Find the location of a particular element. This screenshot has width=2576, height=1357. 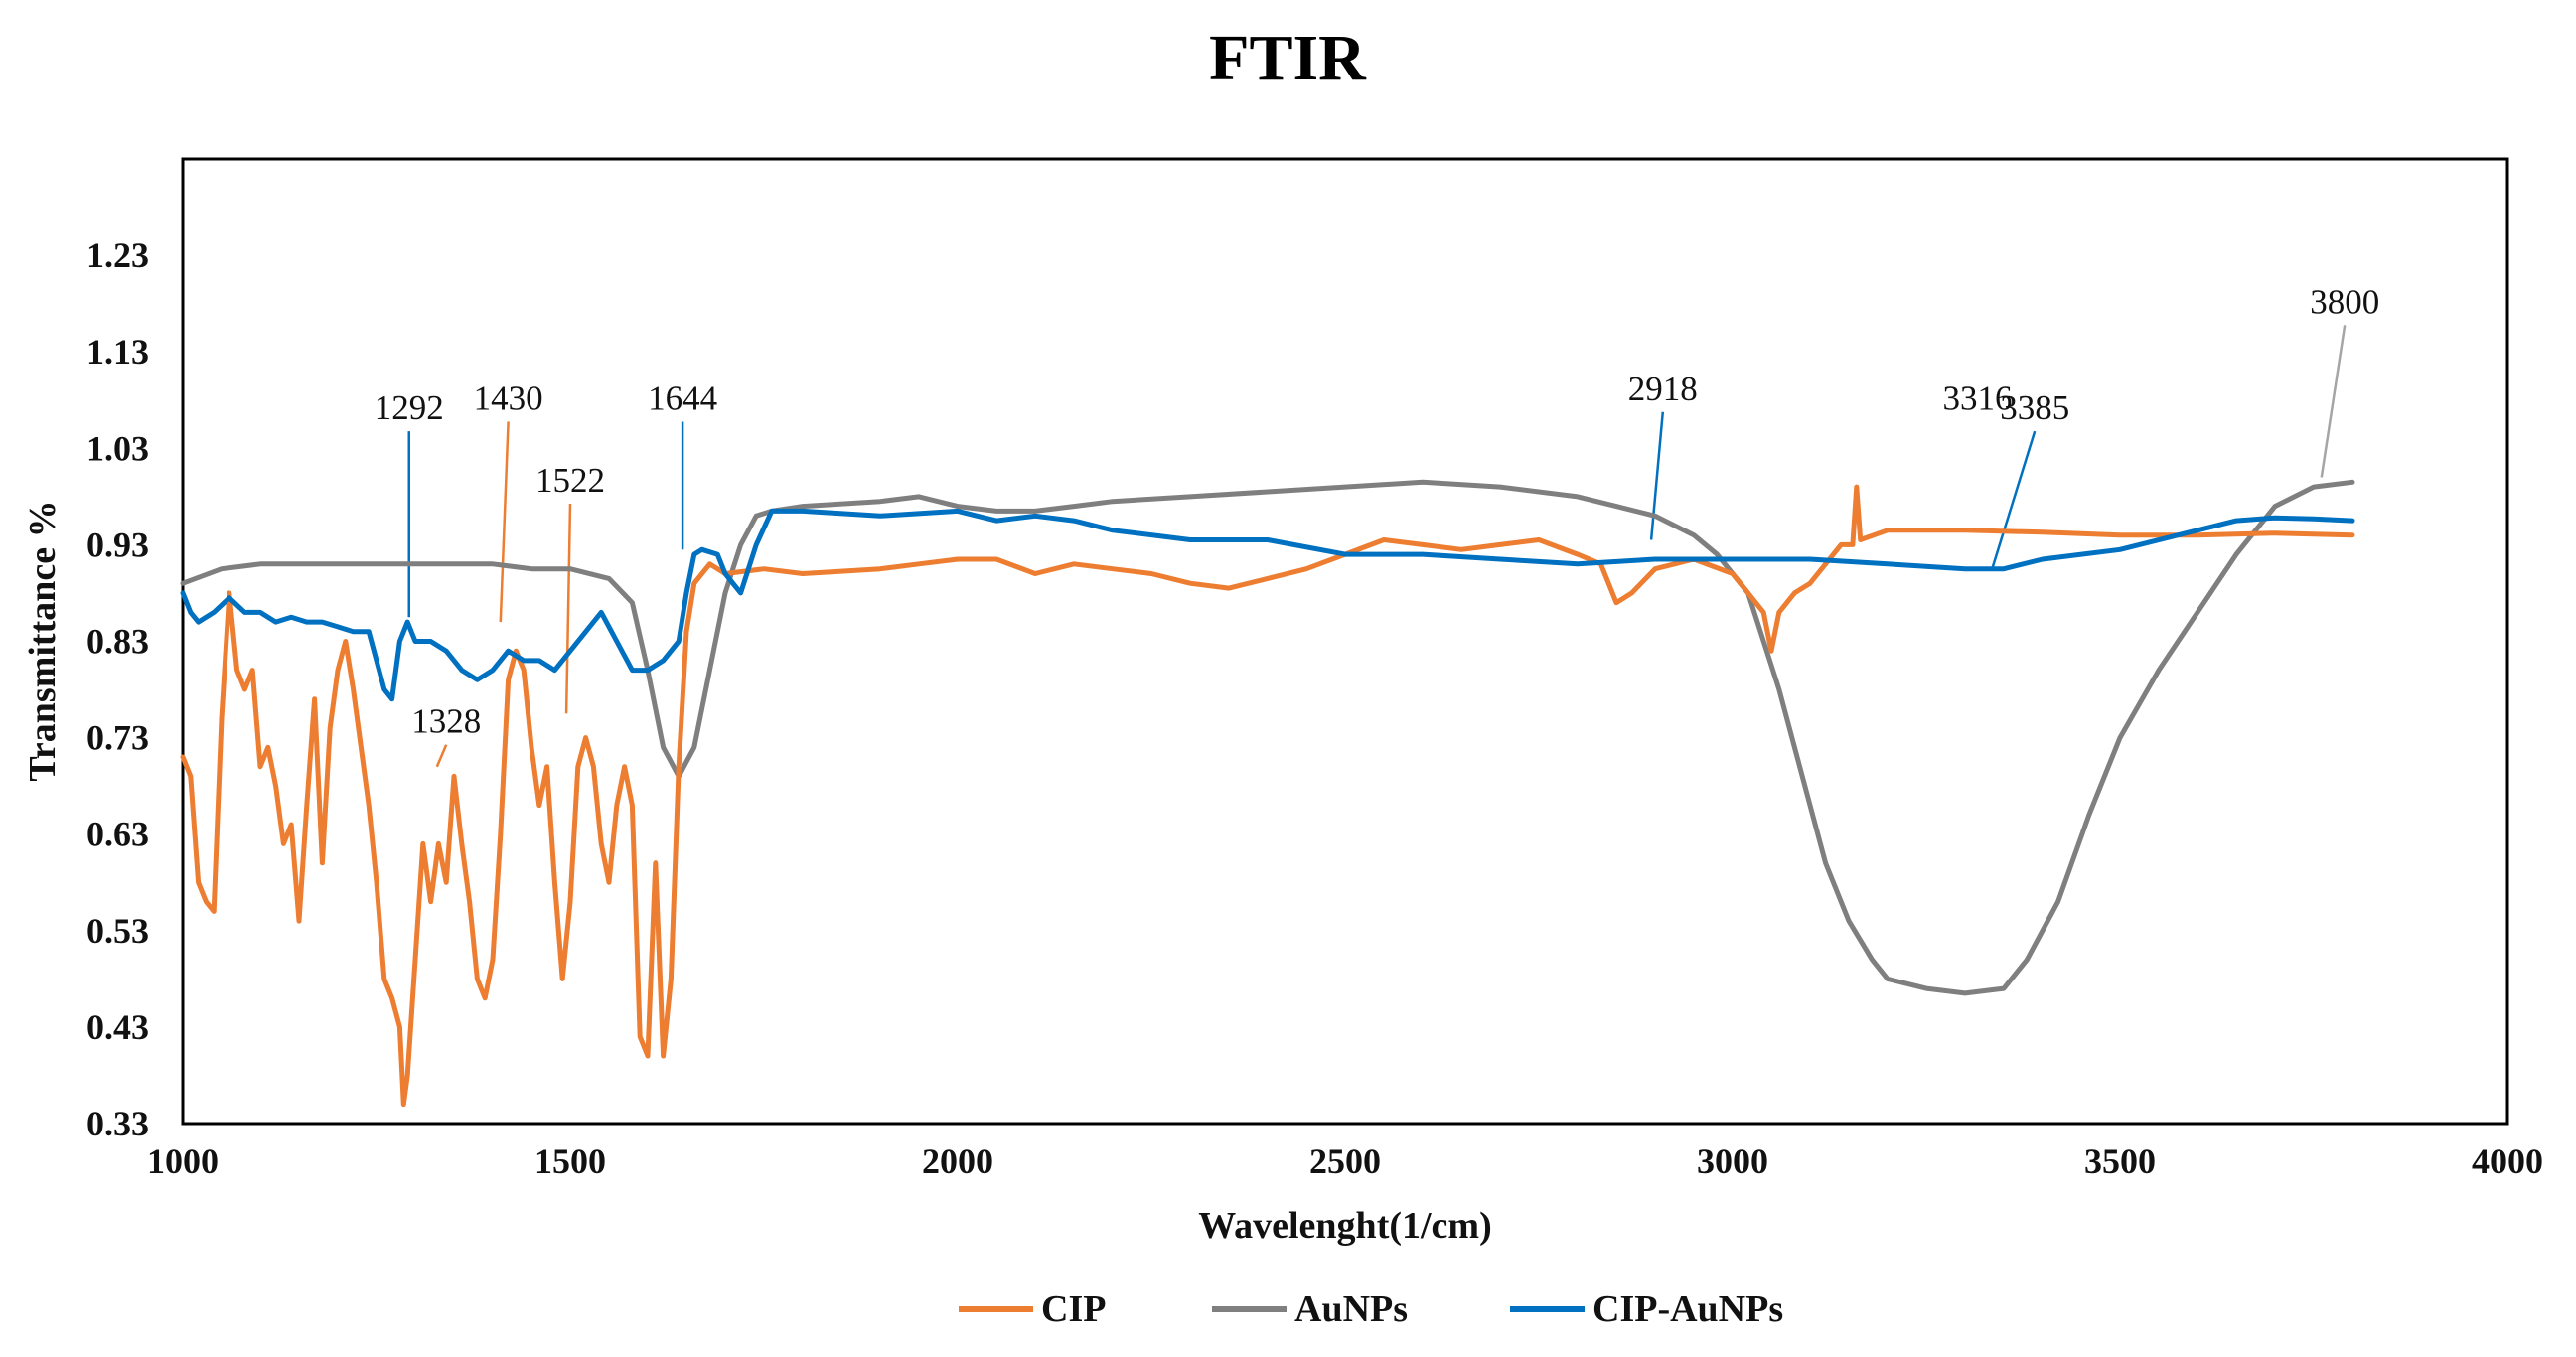

annotation-2918: 2918 is located at coordinates (1663, 389).